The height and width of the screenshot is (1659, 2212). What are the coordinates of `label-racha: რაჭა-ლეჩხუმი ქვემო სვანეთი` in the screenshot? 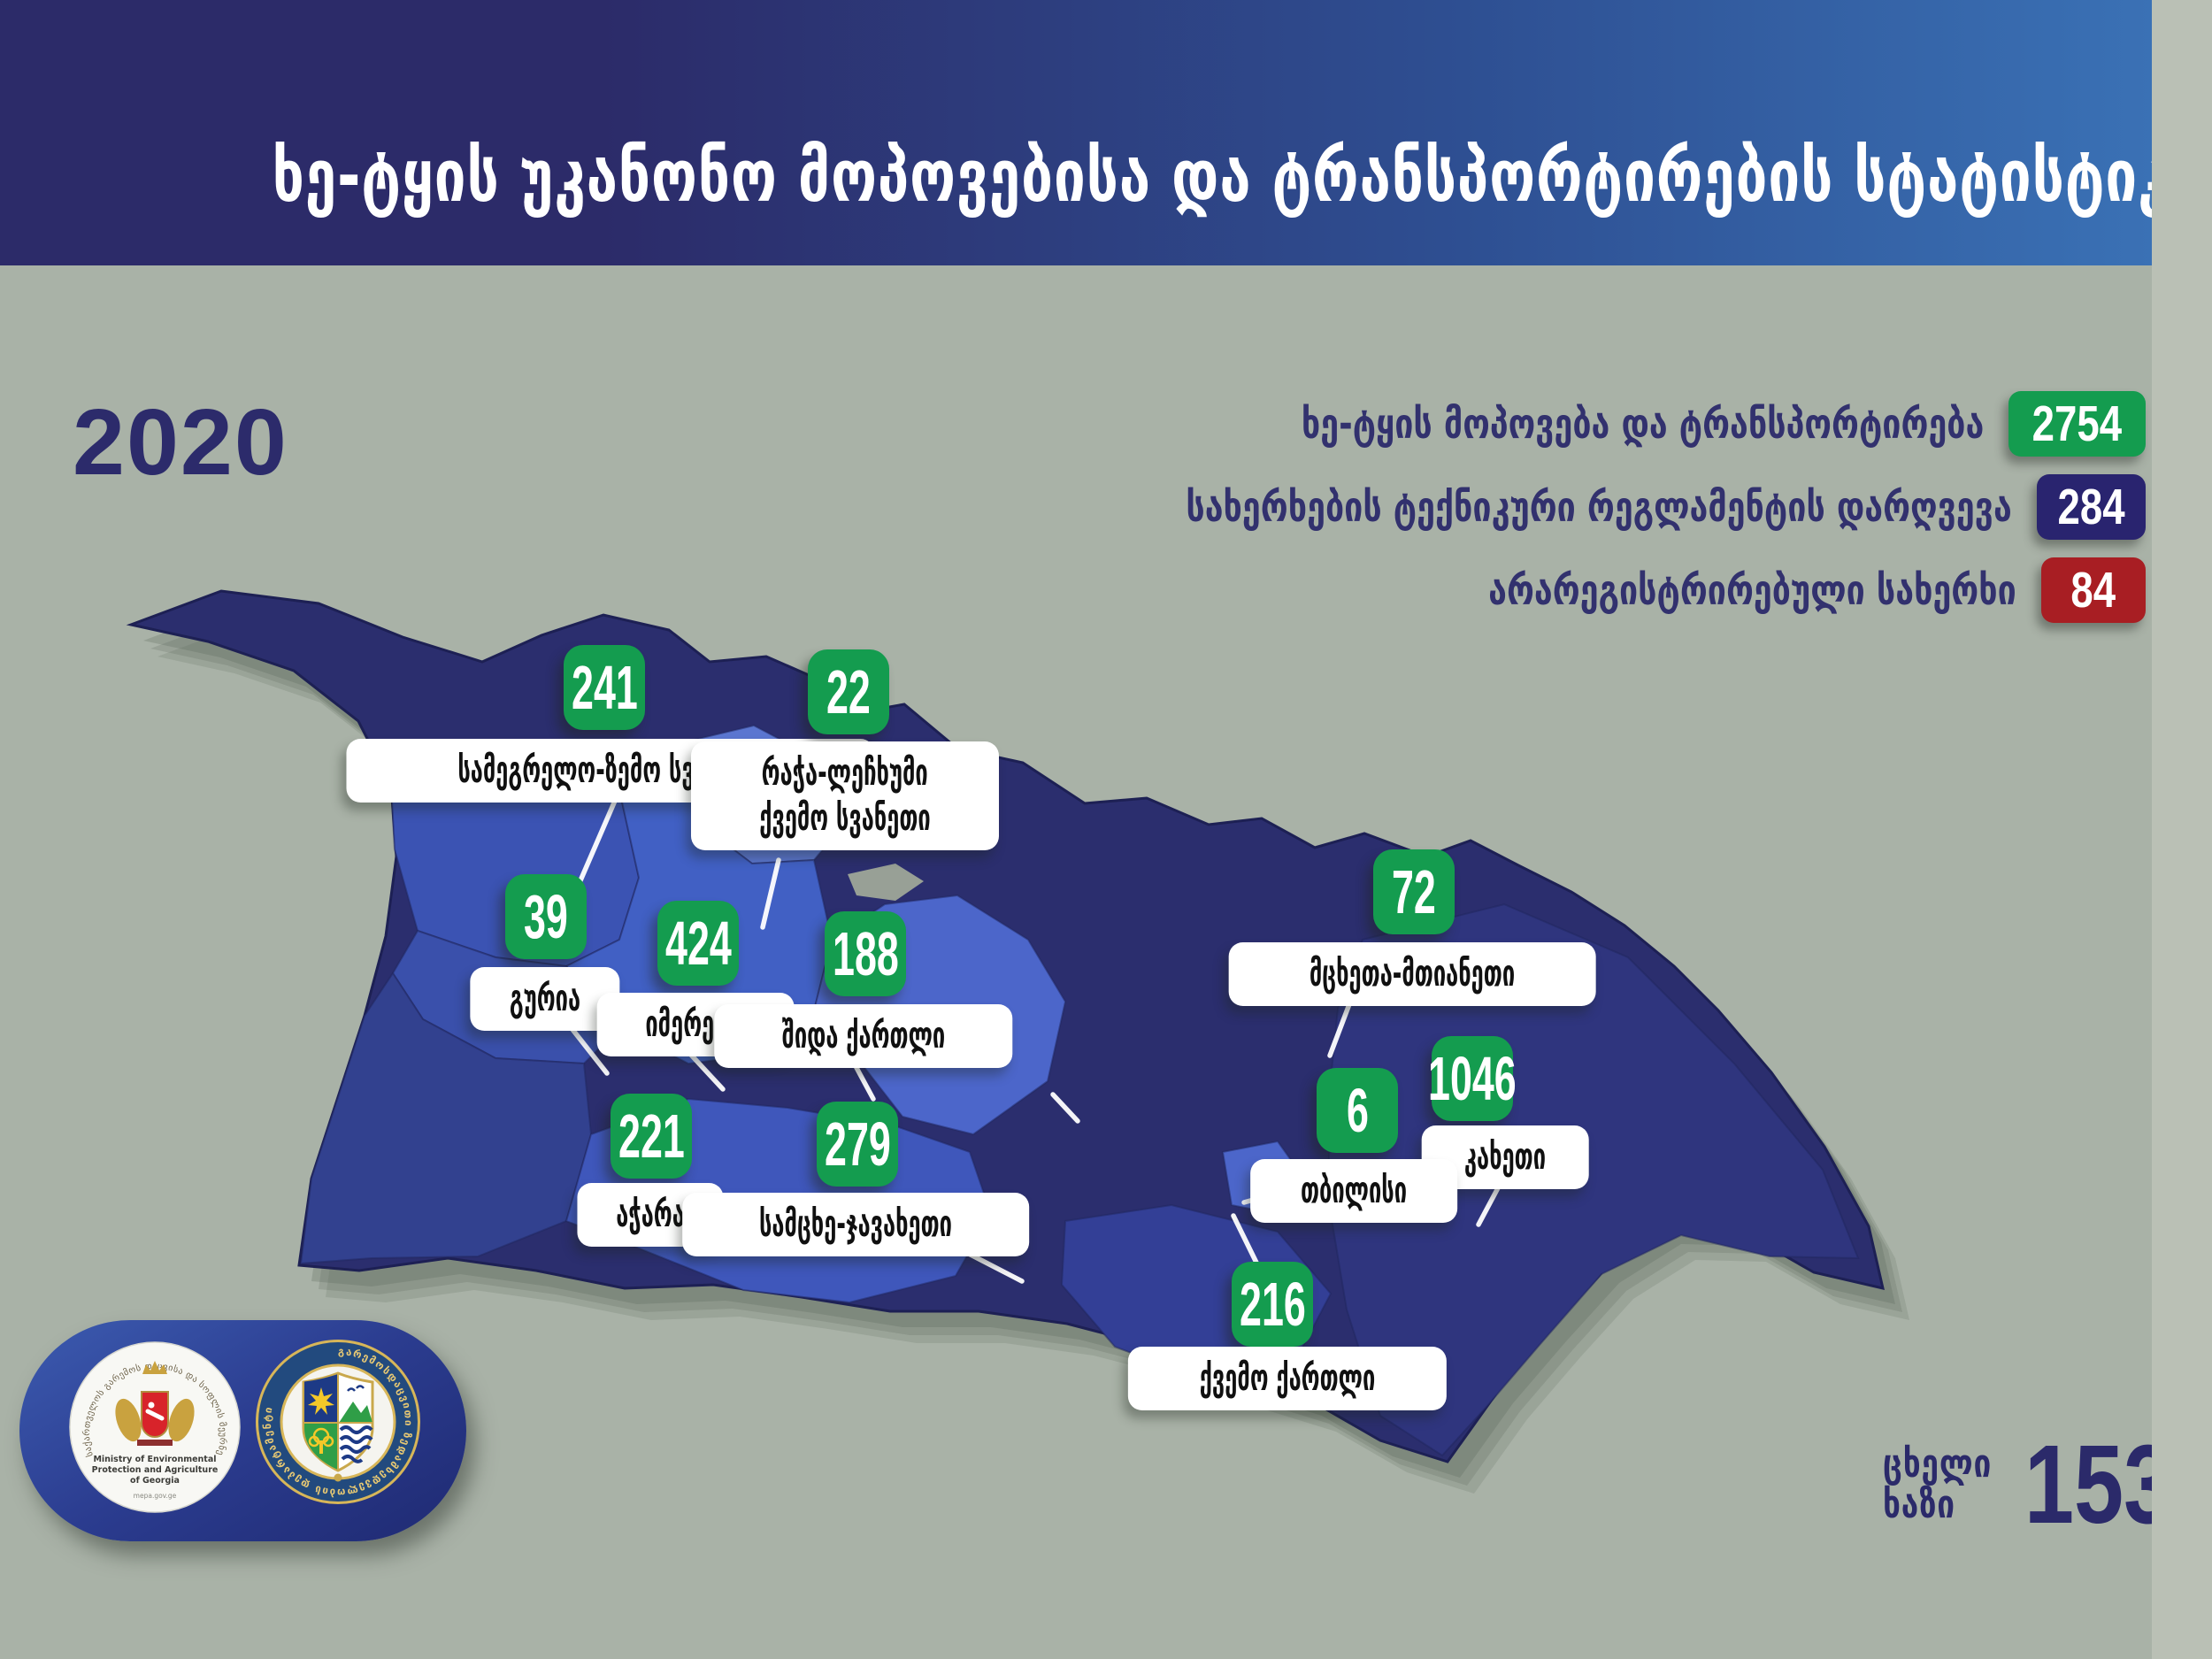 It's located at (845, 796).